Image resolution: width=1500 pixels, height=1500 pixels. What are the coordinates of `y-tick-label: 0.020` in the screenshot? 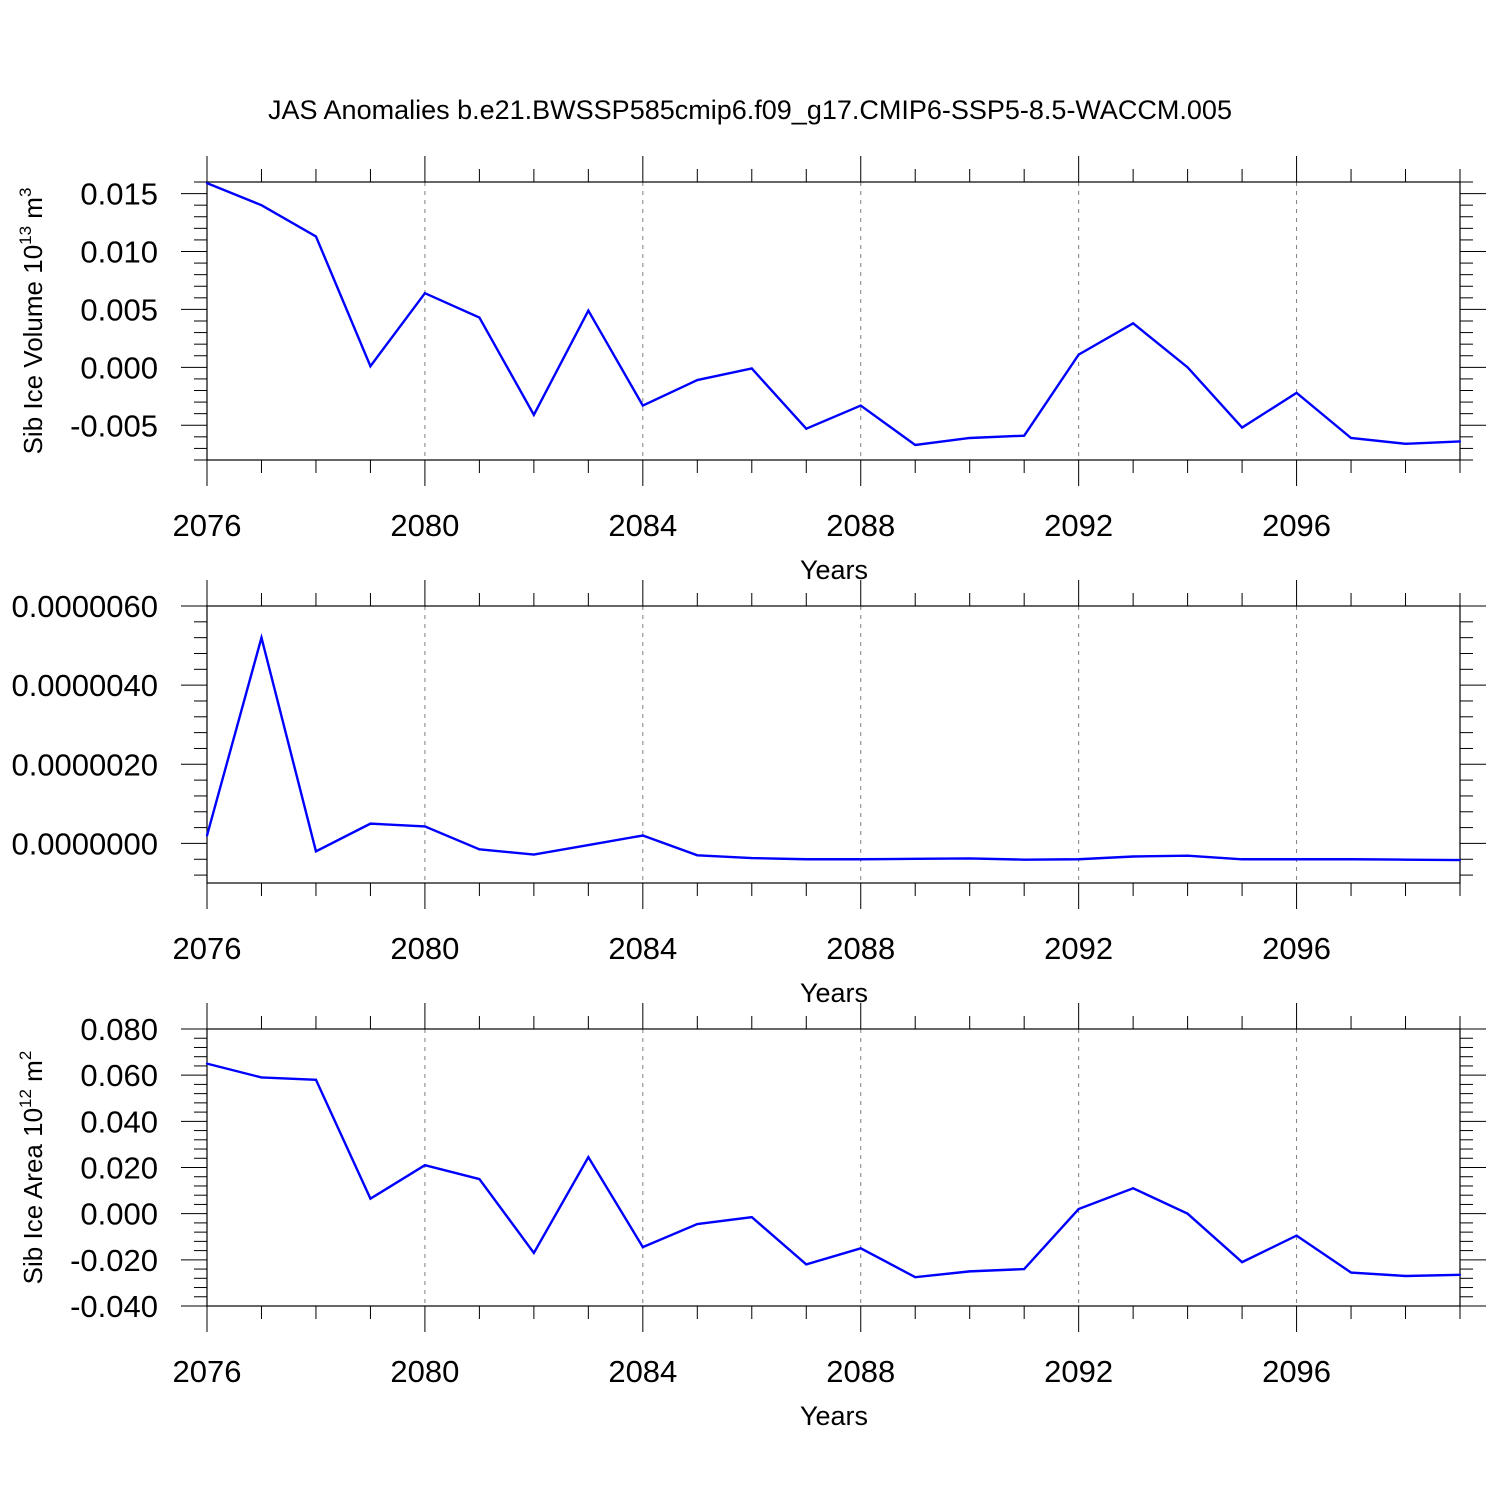 It's located at (119, 1168).